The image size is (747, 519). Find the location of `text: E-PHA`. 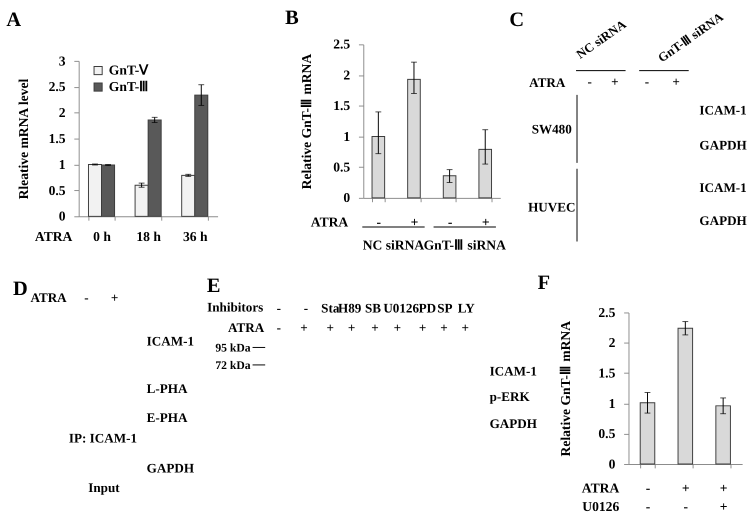

text: E-PHA is located at coordinates (167, 418).